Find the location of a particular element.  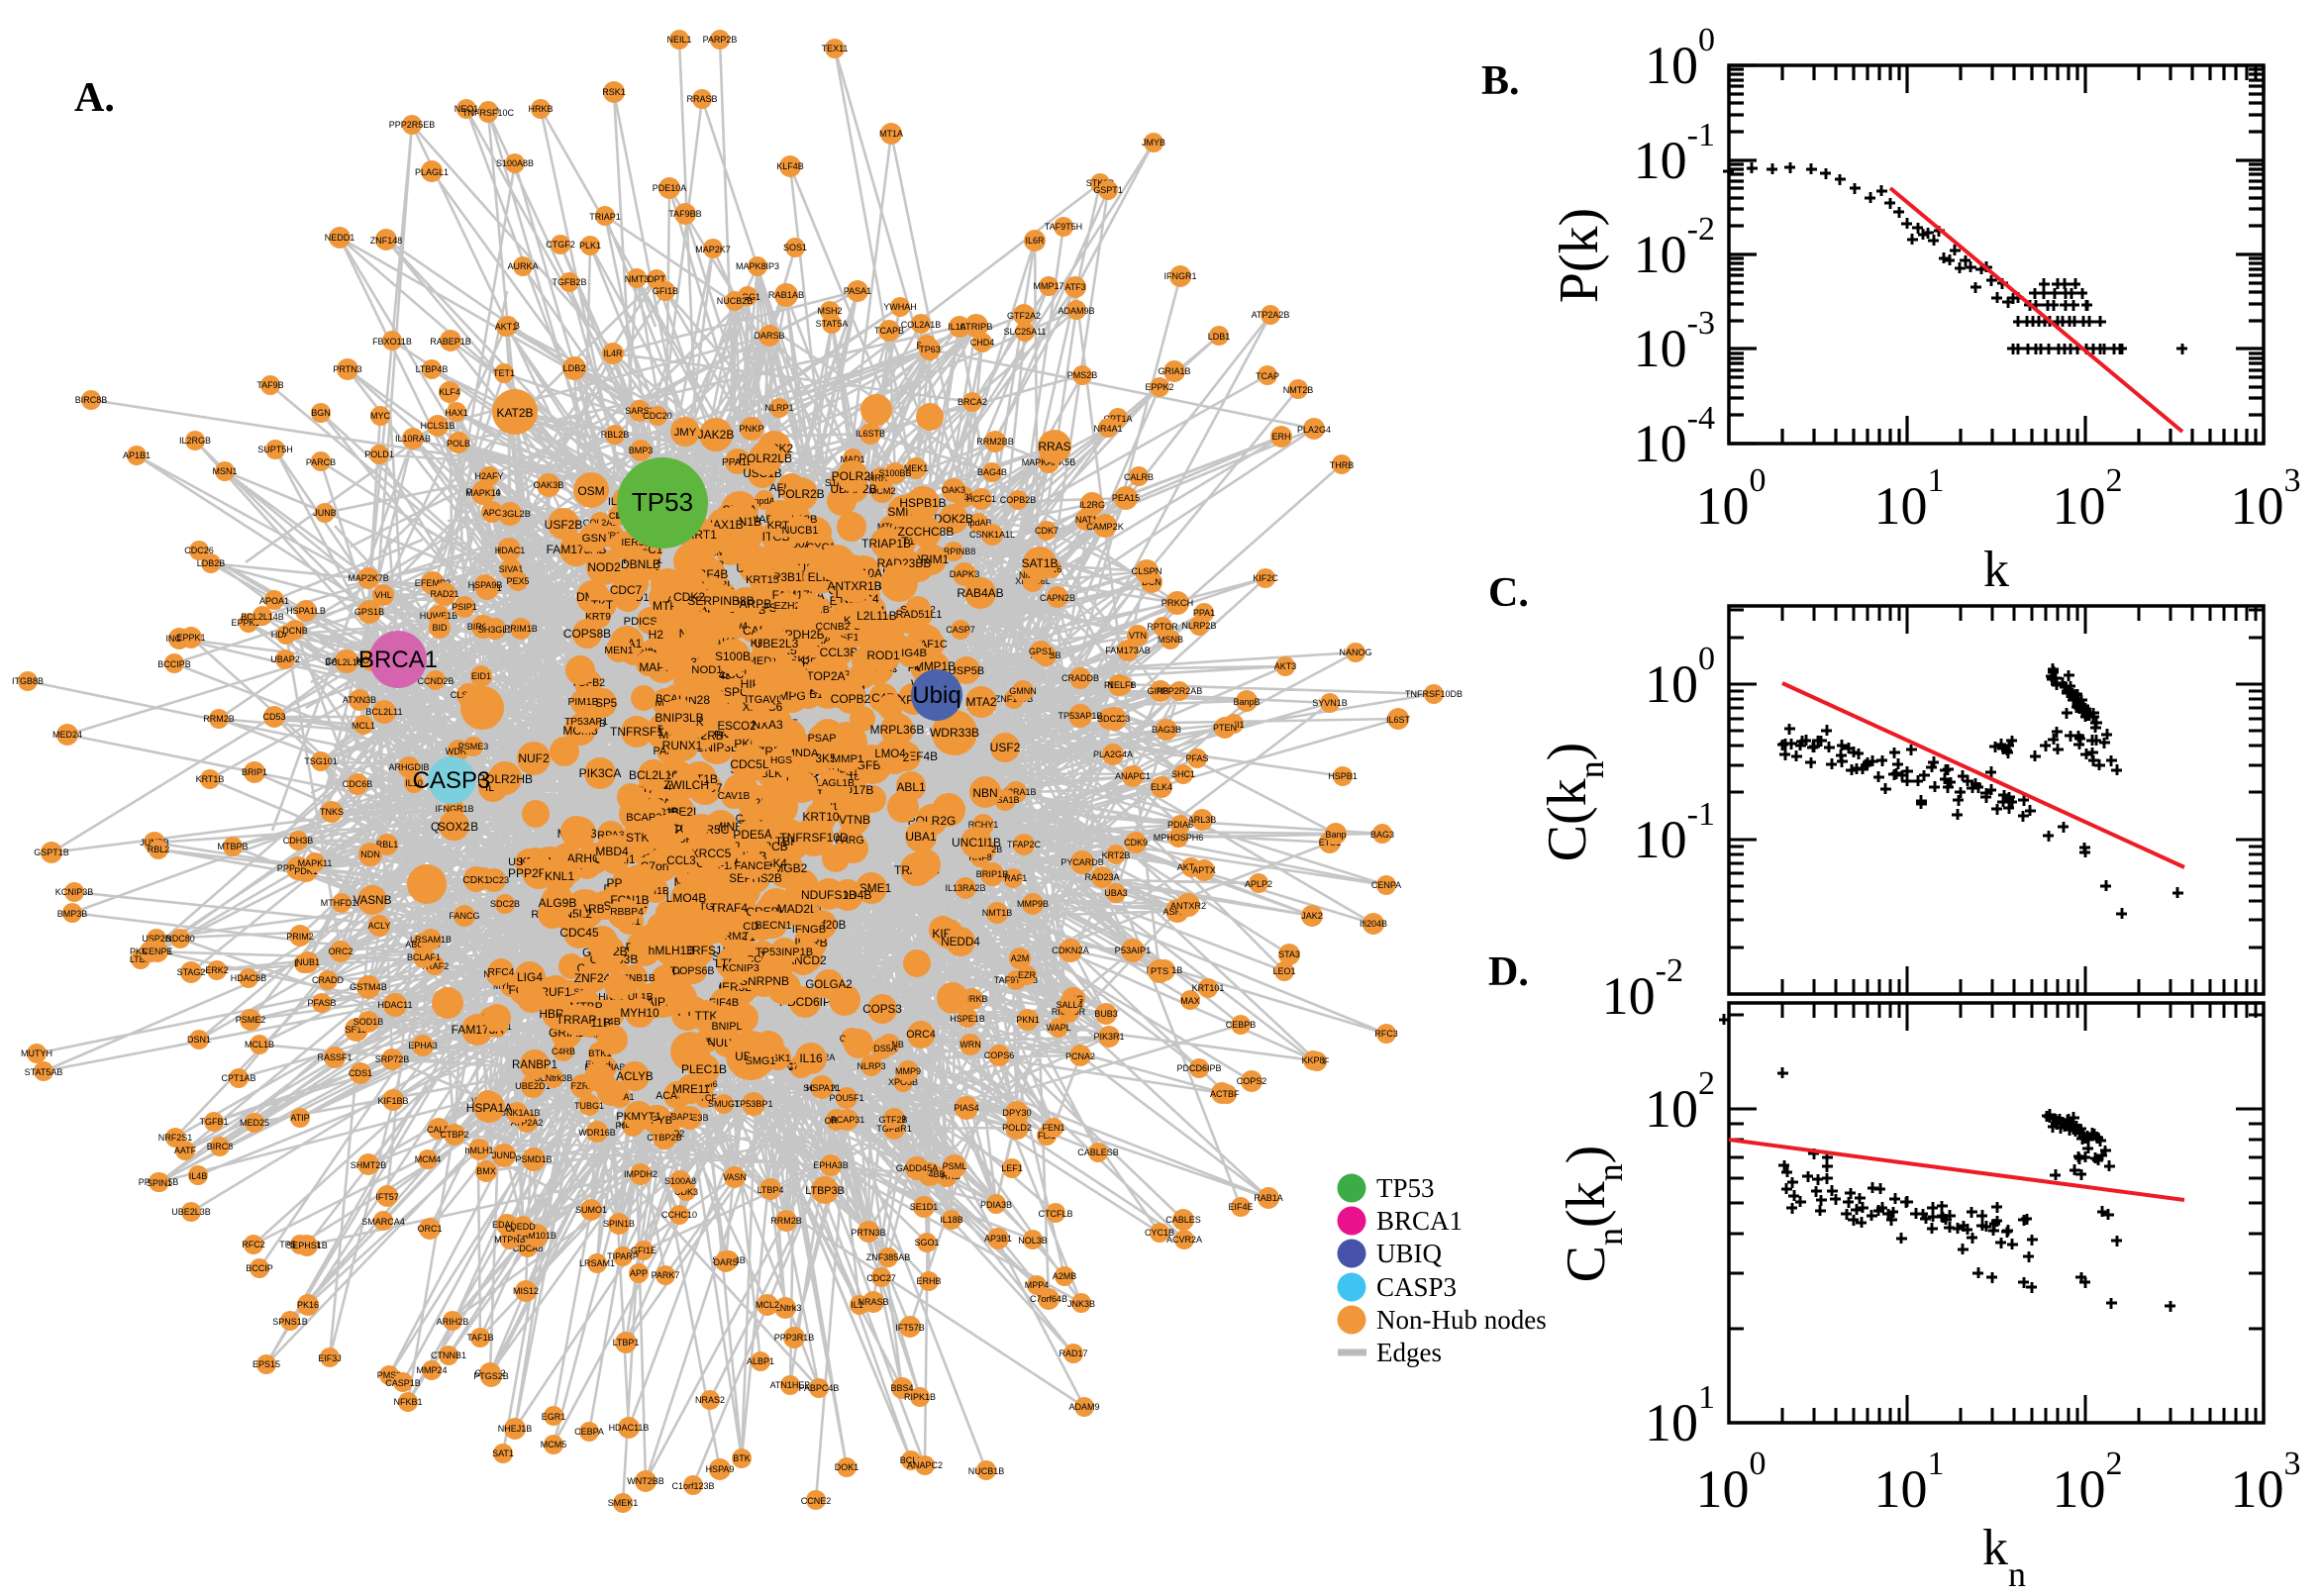

svg-text: CTBP2B is located at coordinates (664, 1138).